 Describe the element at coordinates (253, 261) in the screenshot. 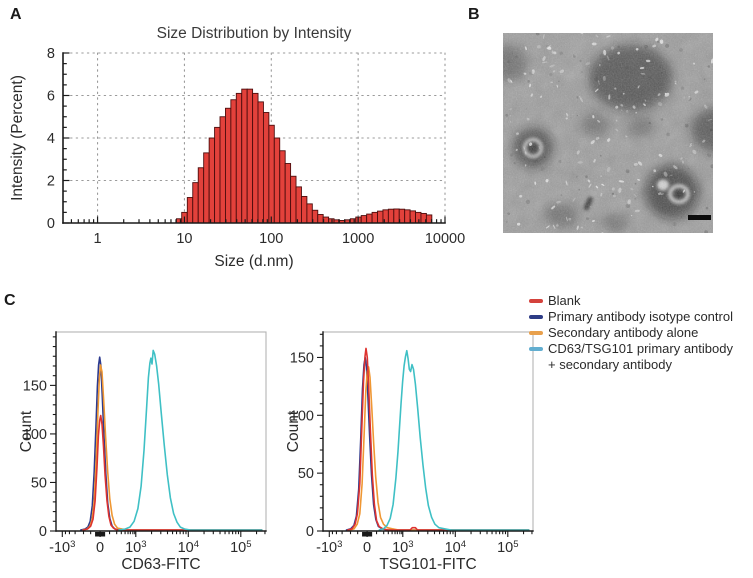

I see `x-axis-label: Size (d.nm)` at that location.